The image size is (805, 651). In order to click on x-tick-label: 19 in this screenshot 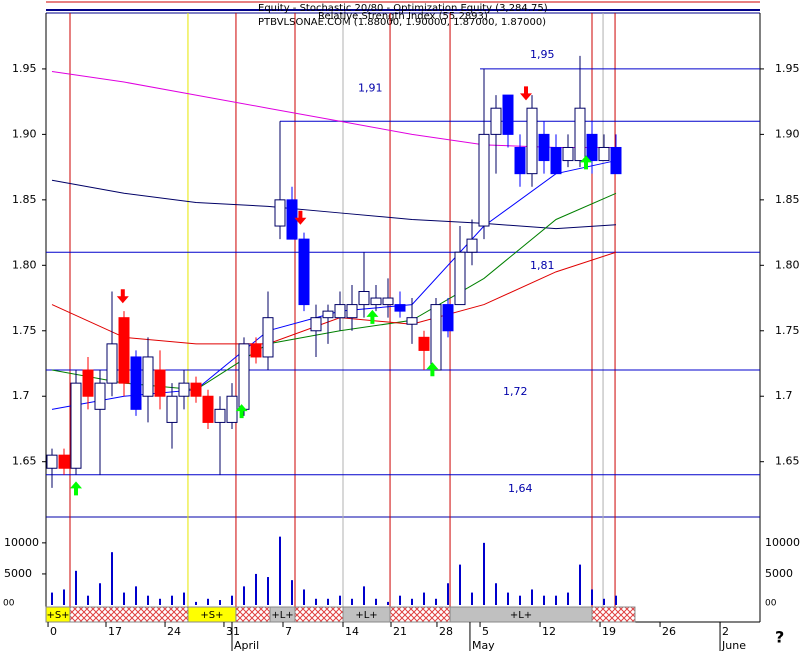, I will do `click(609, 631)`.